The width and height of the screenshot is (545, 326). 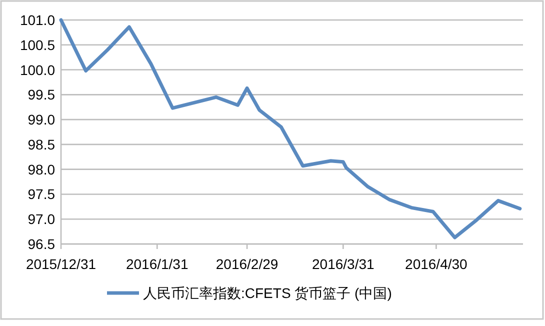 I want to click on x-tick-label: 2016/2/29, so click(x=247, y=264).